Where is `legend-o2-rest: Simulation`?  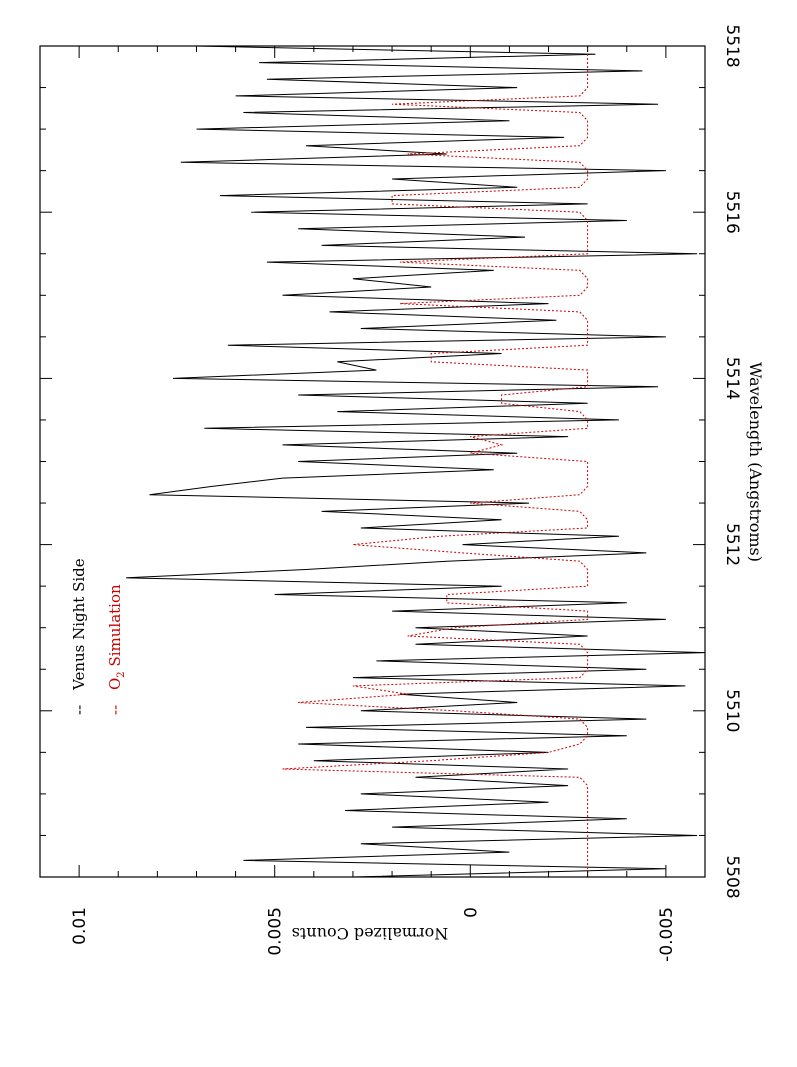
legend-o2-rest: Simulation is located at coordinates (115, 627).